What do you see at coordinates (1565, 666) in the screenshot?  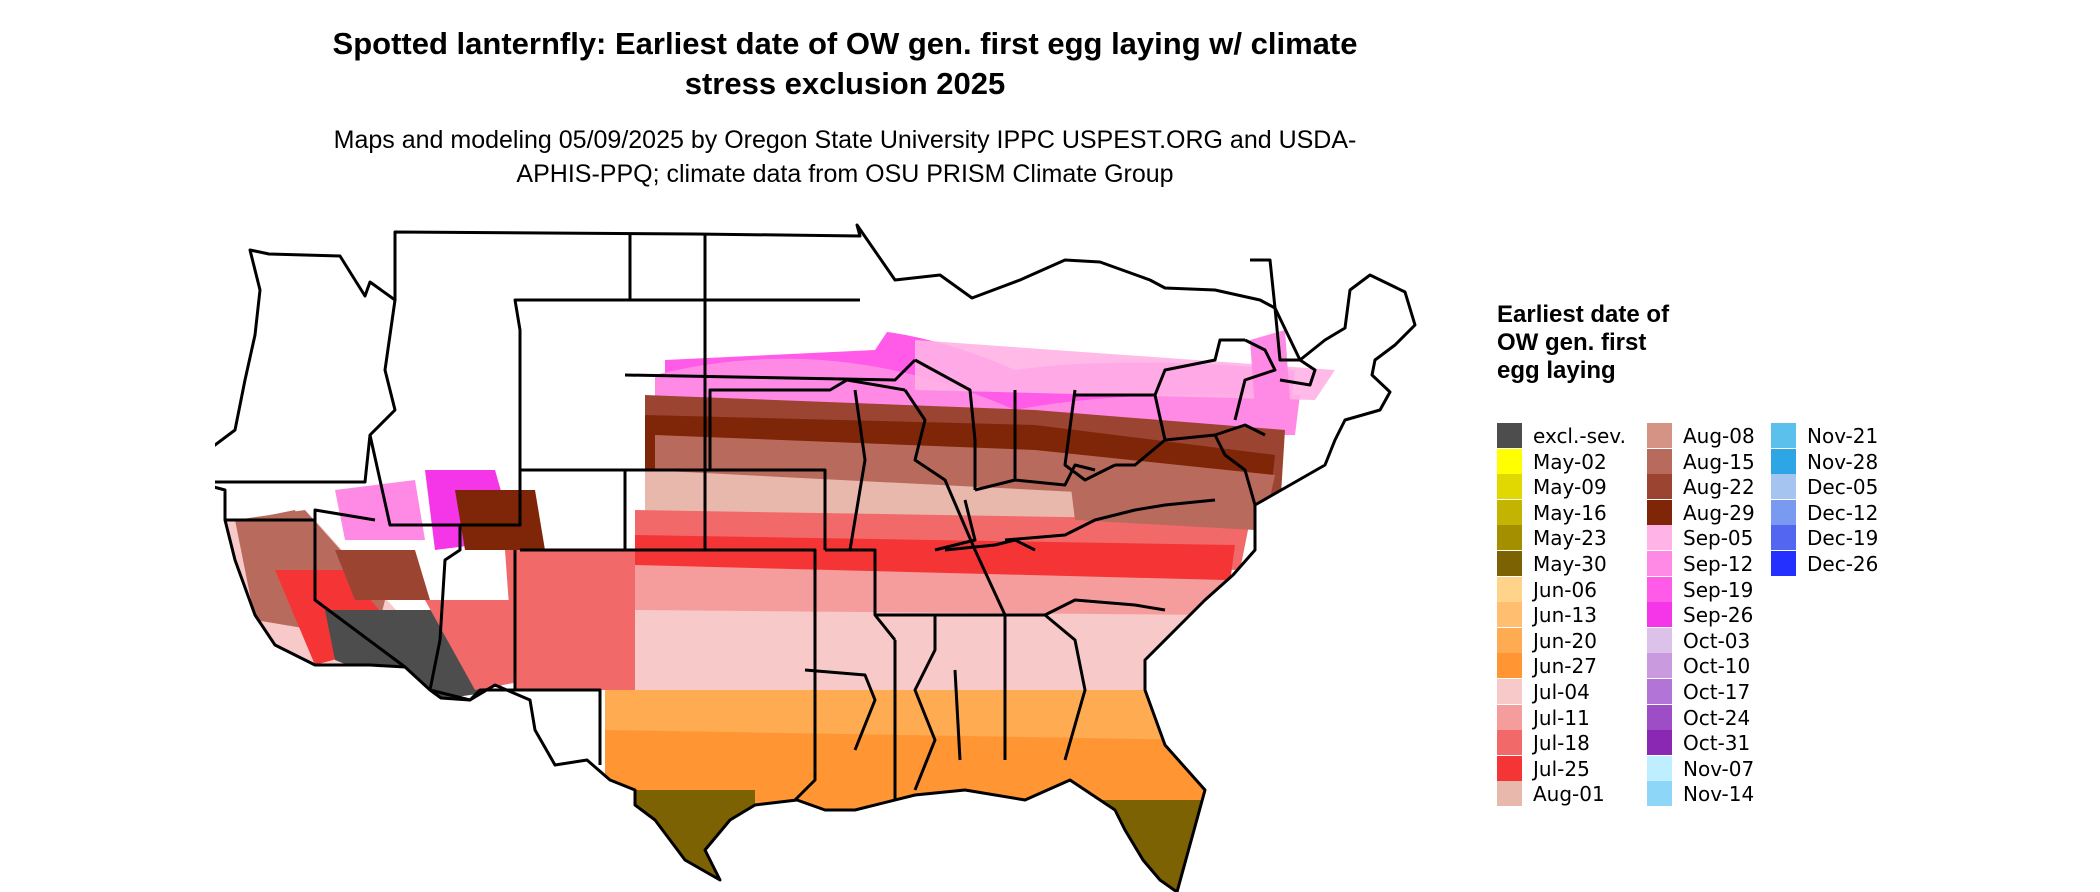 I see `legend-label: Jun-27` at bounding box center [1565, 666].